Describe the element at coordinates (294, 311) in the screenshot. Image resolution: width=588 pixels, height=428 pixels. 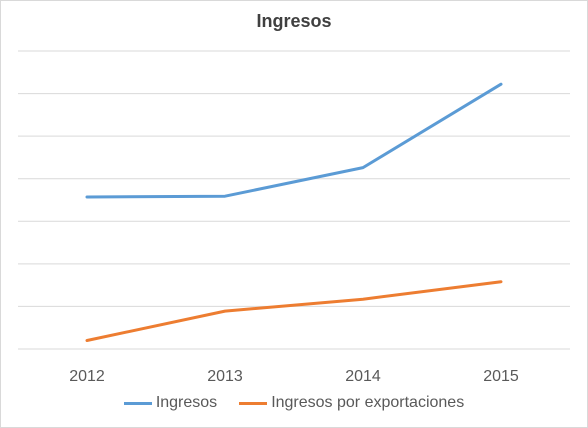
I see `series-line-exportaciones` at that location.